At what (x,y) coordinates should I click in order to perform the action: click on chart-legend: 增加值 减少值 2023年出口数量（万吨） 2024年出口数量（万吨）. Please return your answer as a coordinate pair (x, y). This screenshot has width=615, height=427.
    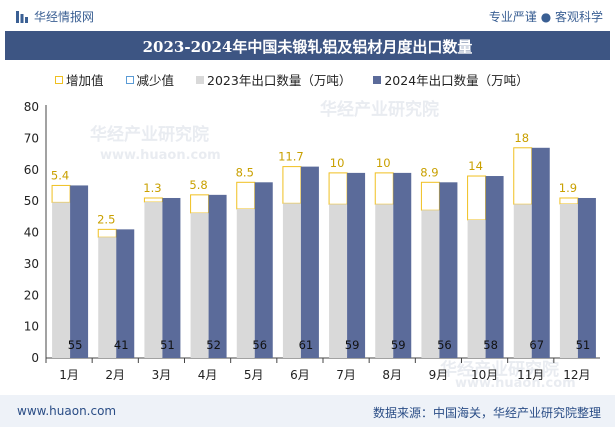
    Looking at the image, I should click on (292, 79).